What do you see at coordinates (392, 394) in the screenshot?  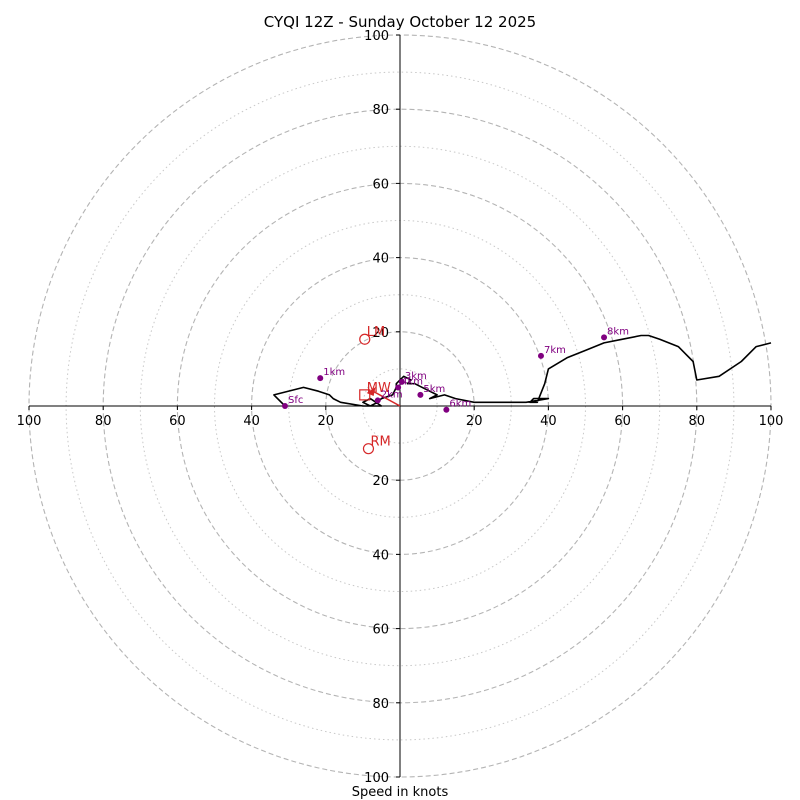 I see `height-label-2km: 2km` at bounding box center [392, 394].